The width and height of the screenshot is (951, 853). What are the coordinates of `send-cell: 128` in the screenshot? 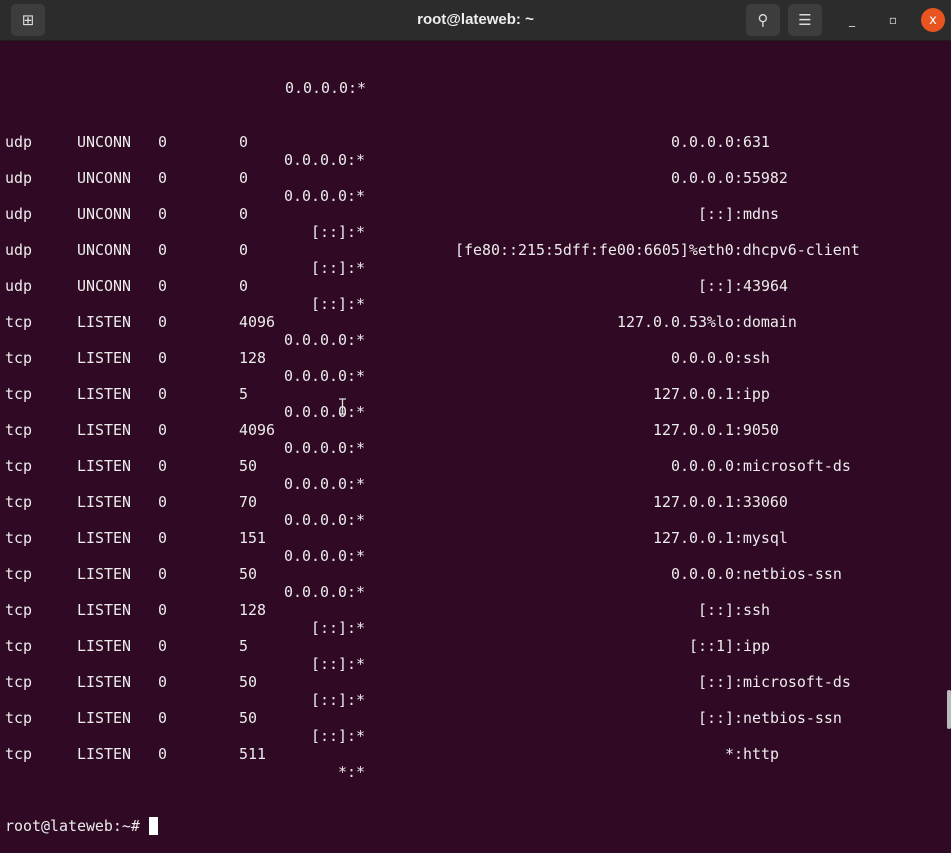 It's located at (252, 610).